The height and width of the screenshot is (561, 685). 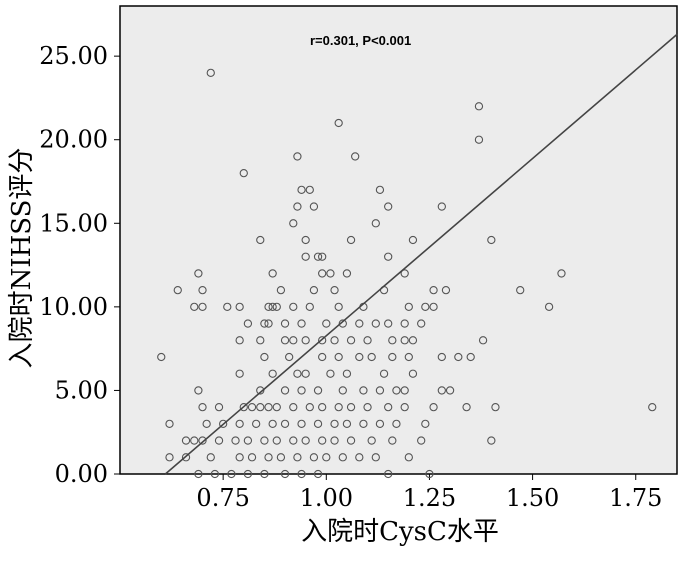 What do you see at coordinates (326, 498) in the screenshot?
I see `x-tick-label: 1.00` at bounding box center [326, 498].